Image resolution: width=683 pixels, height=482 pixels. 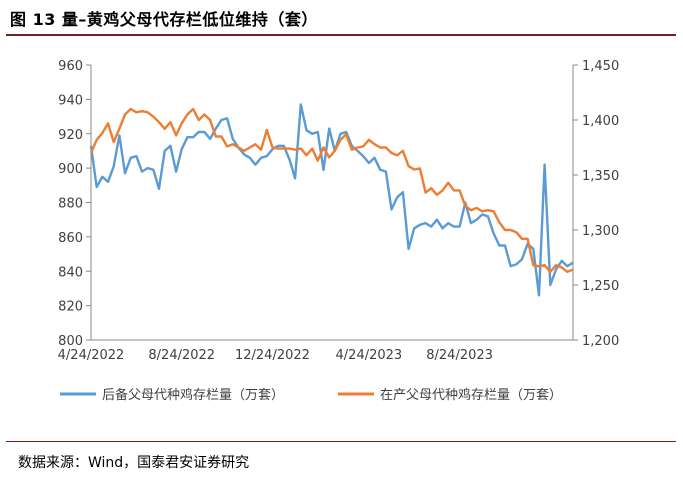 What do you see at coordinates (164, 19) in the screenshot?
I see `figure-title: 图 13 量–黄鸡父母代存栏低位维持（套）` at bounding box center [164, 19].